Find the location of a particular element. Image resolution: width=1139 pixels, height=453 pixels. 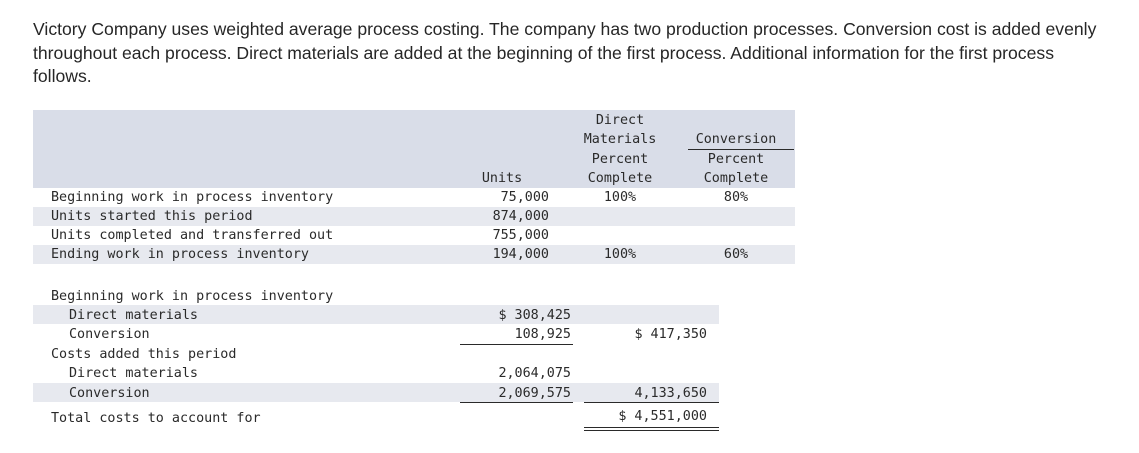

row-units: 755,000 is located at coordinates (520, 235).